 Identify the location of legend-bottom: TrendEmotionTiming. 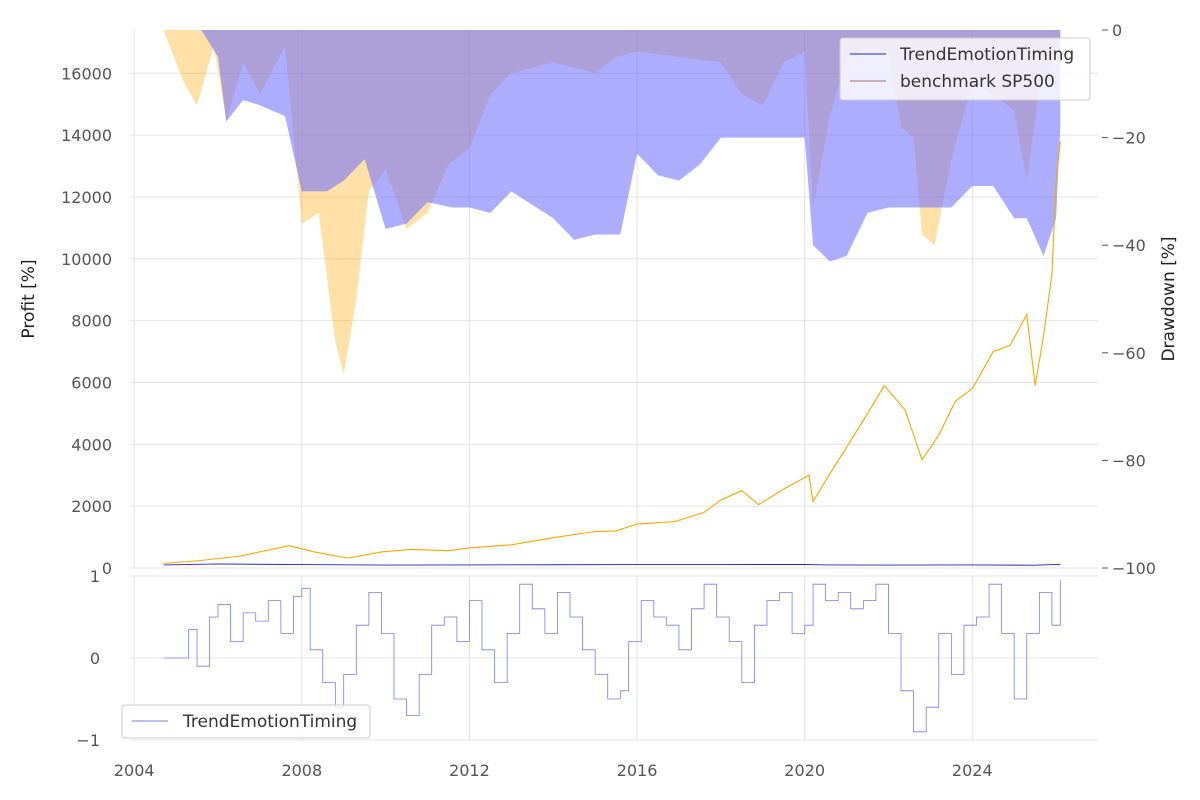
(246, 721).